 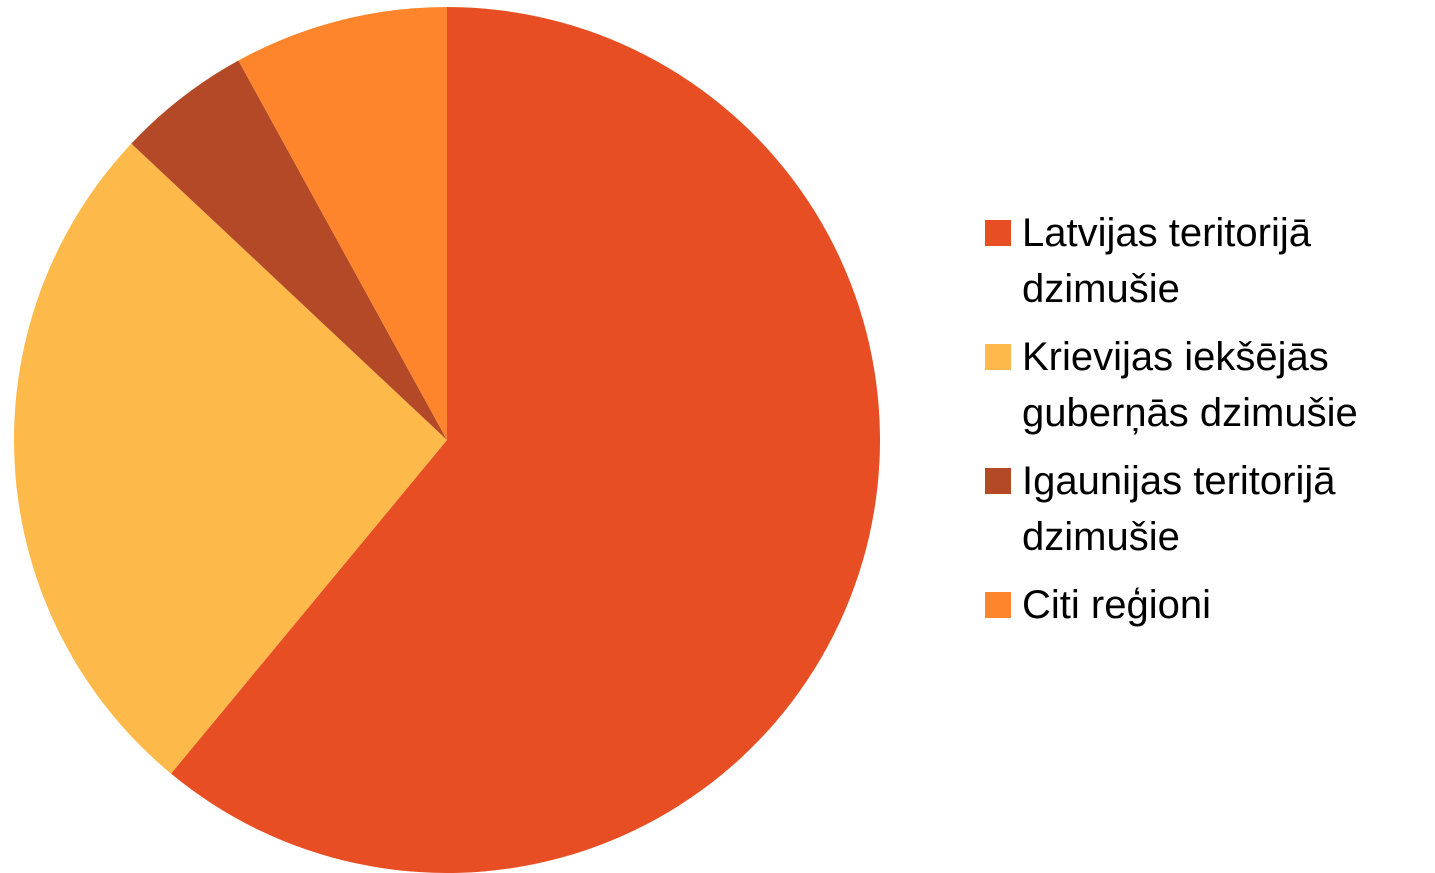 I want to click on legend-item: Igaunijas teritorijā dzimušie, so click(x=1207, y=509).